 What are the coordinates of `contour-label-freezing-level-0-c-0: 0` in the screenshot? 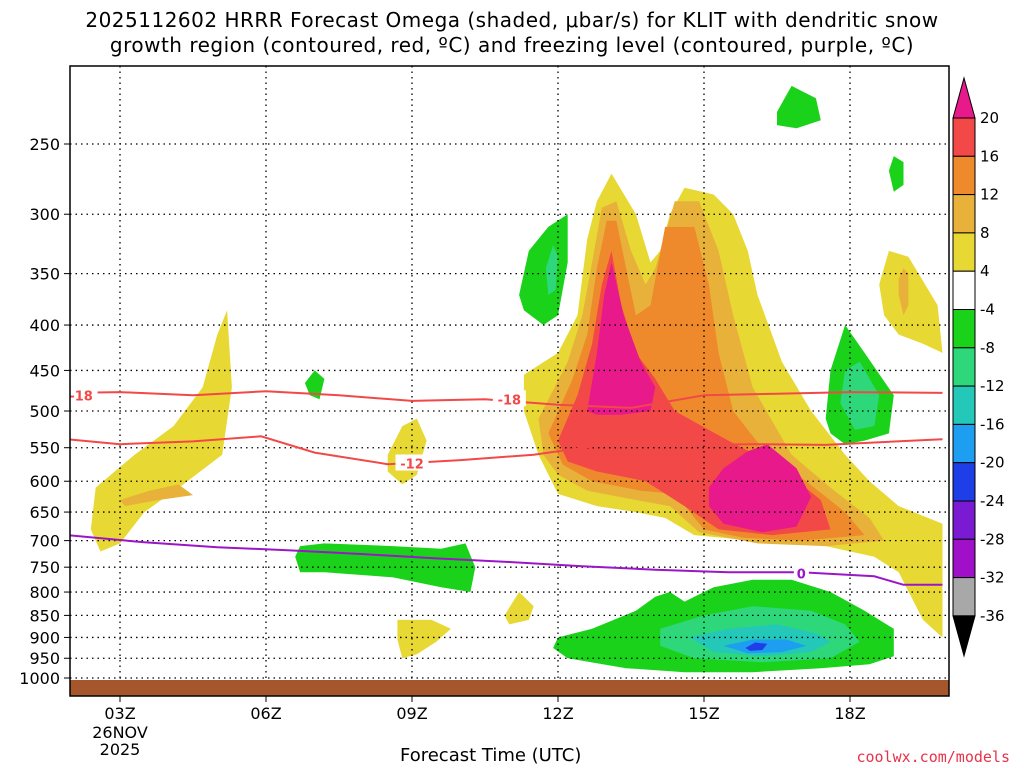 It's located at (801, 574).